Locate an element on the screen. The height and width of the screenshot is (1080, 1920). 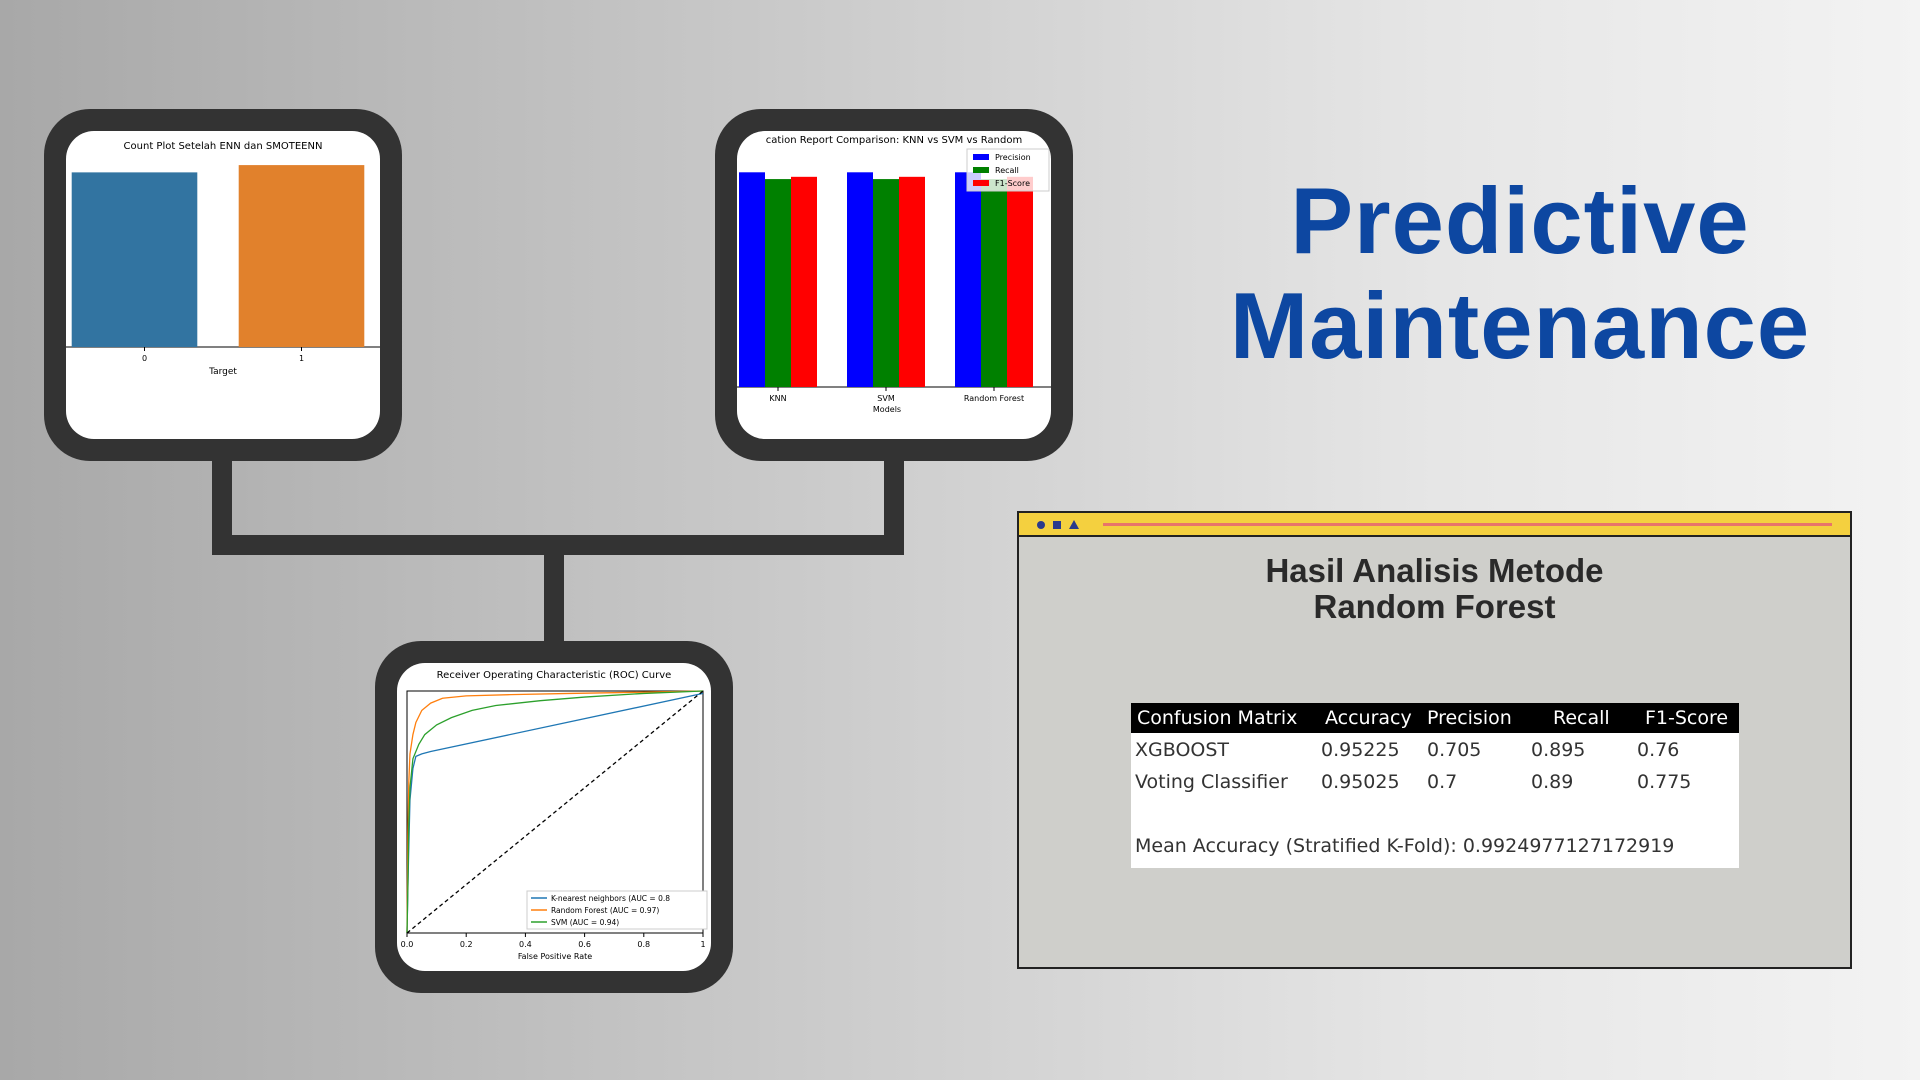
header-cell: Precision is located at coordinates (1469, 718).